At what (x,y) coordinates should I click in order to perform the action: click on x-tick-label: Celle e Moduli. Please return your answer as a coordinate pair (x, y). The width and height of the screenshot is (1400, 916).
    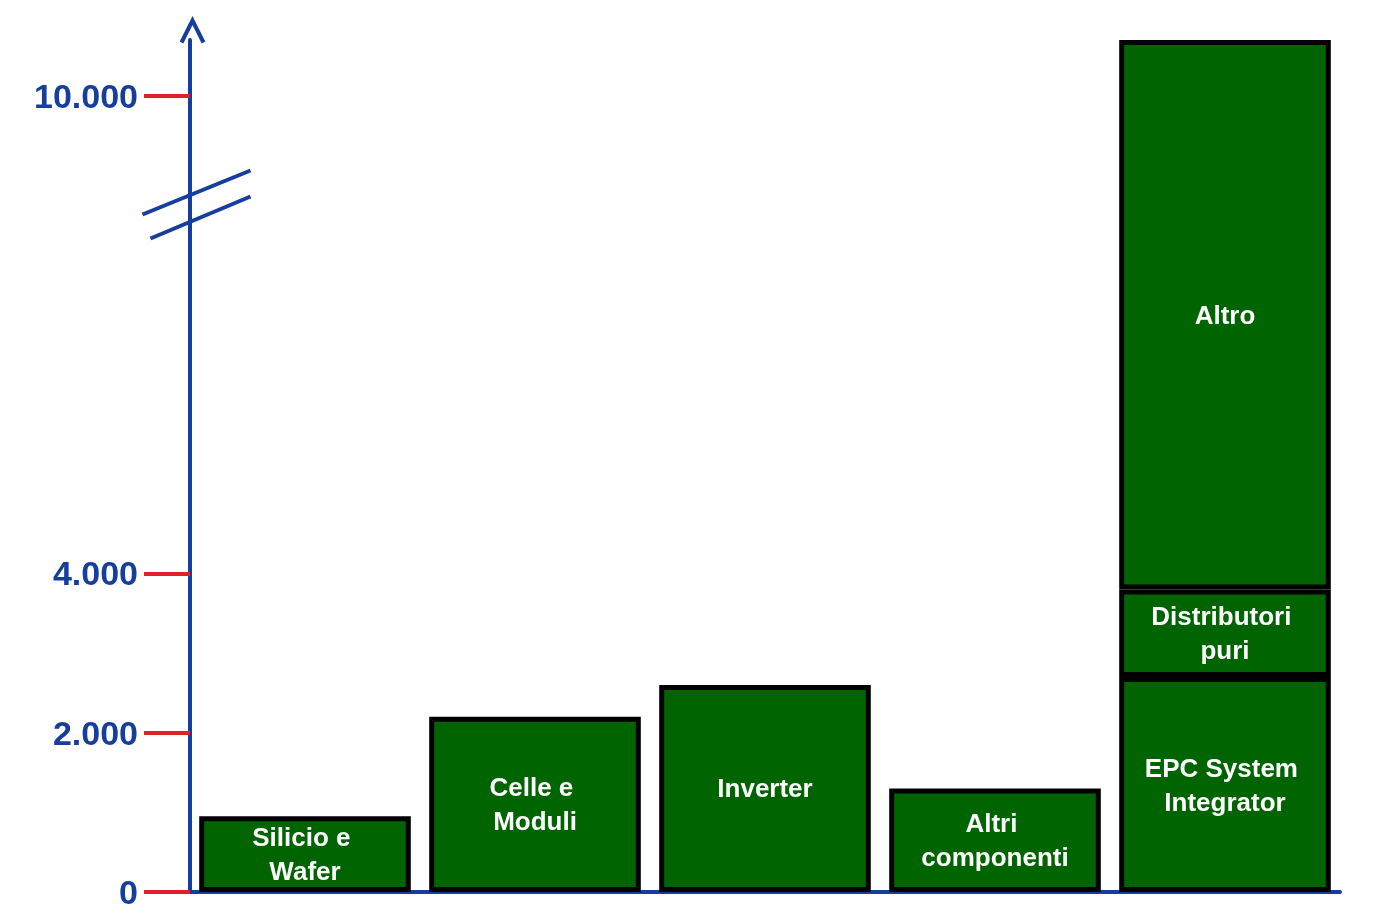
    Looking at the image, I should click on (535, 804).